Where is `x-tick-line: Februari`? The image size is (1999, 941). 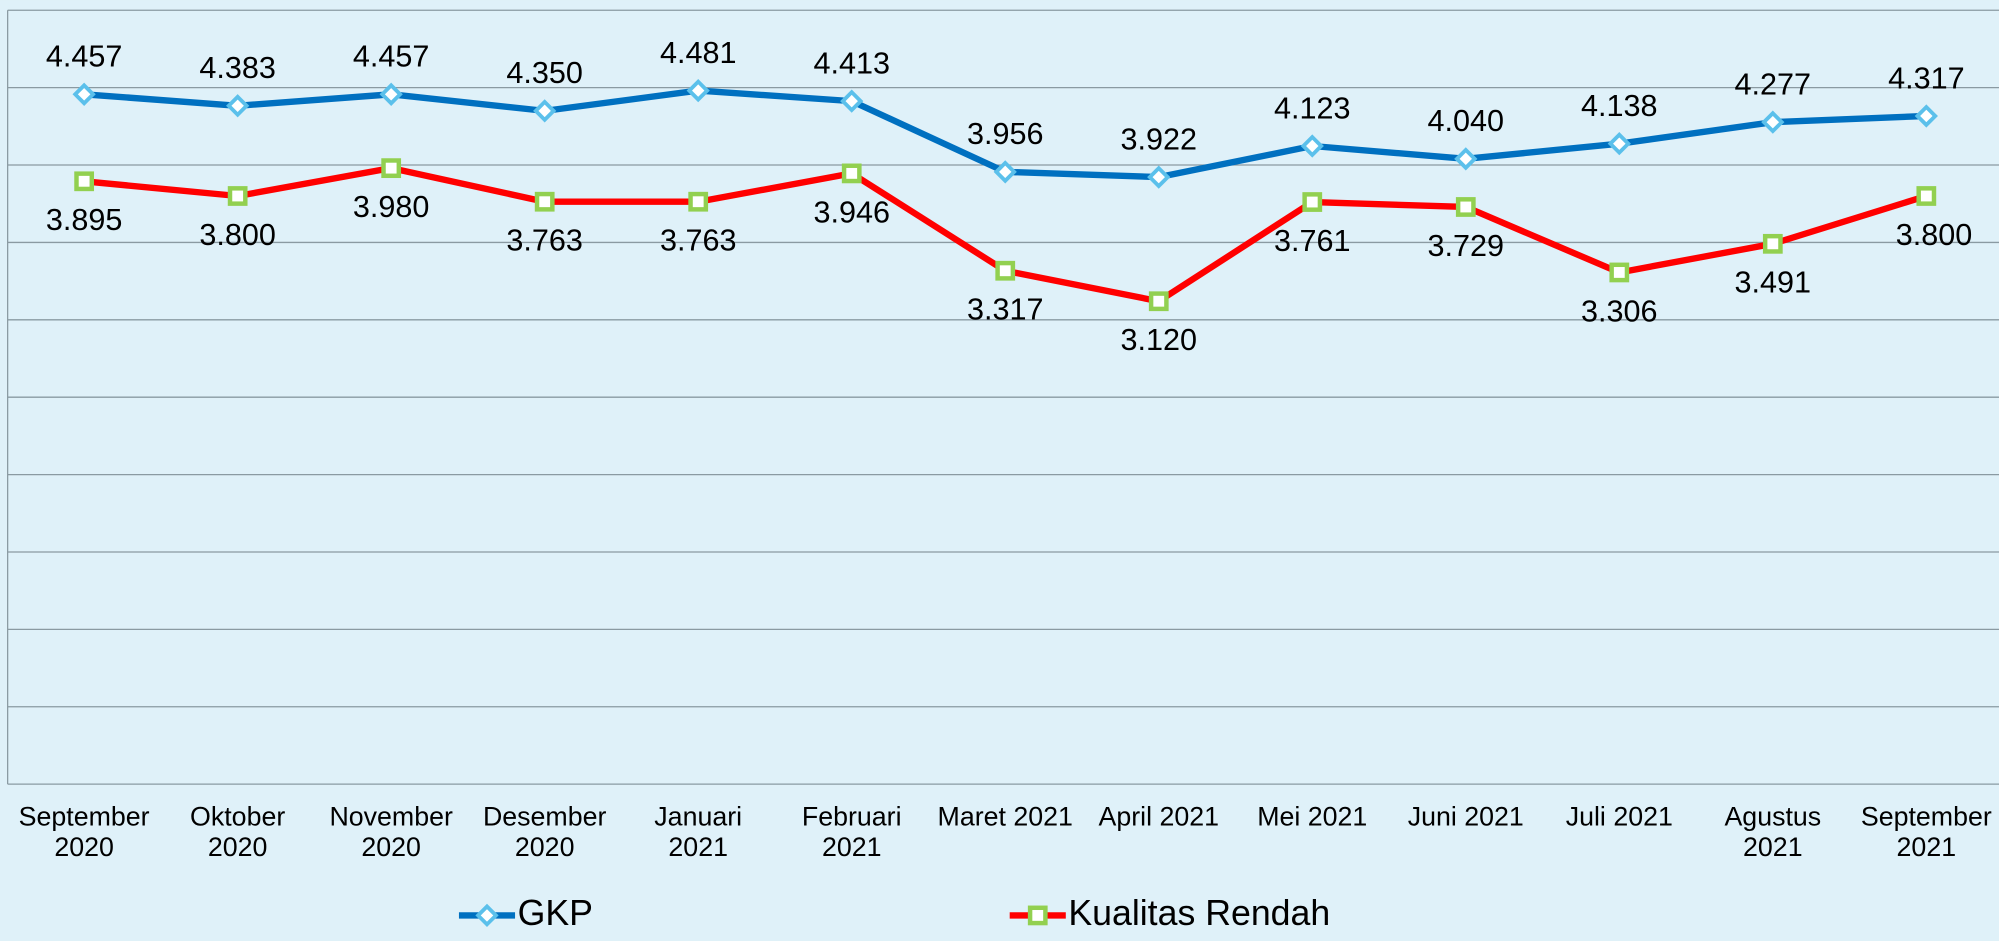 x-tick-line: Februari is located at coordinates (852, 817).